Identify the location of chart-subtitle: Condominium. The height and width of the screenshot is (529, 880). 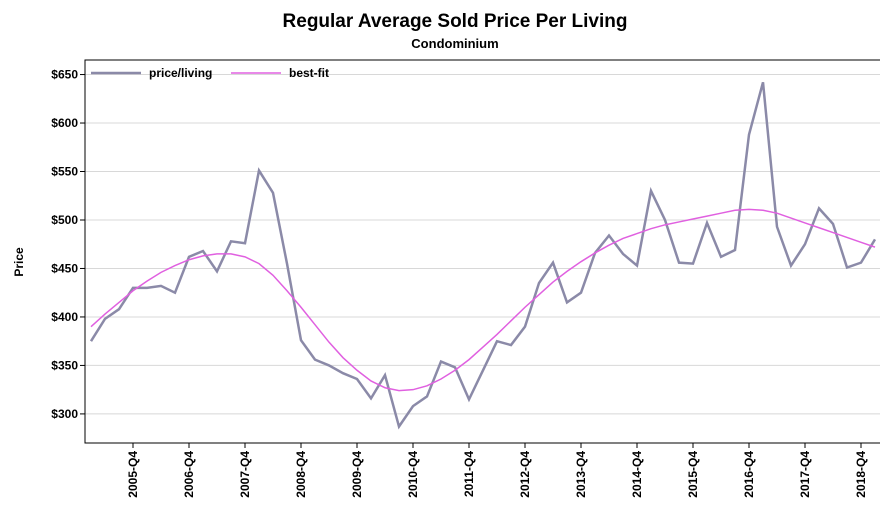
(454, 43).